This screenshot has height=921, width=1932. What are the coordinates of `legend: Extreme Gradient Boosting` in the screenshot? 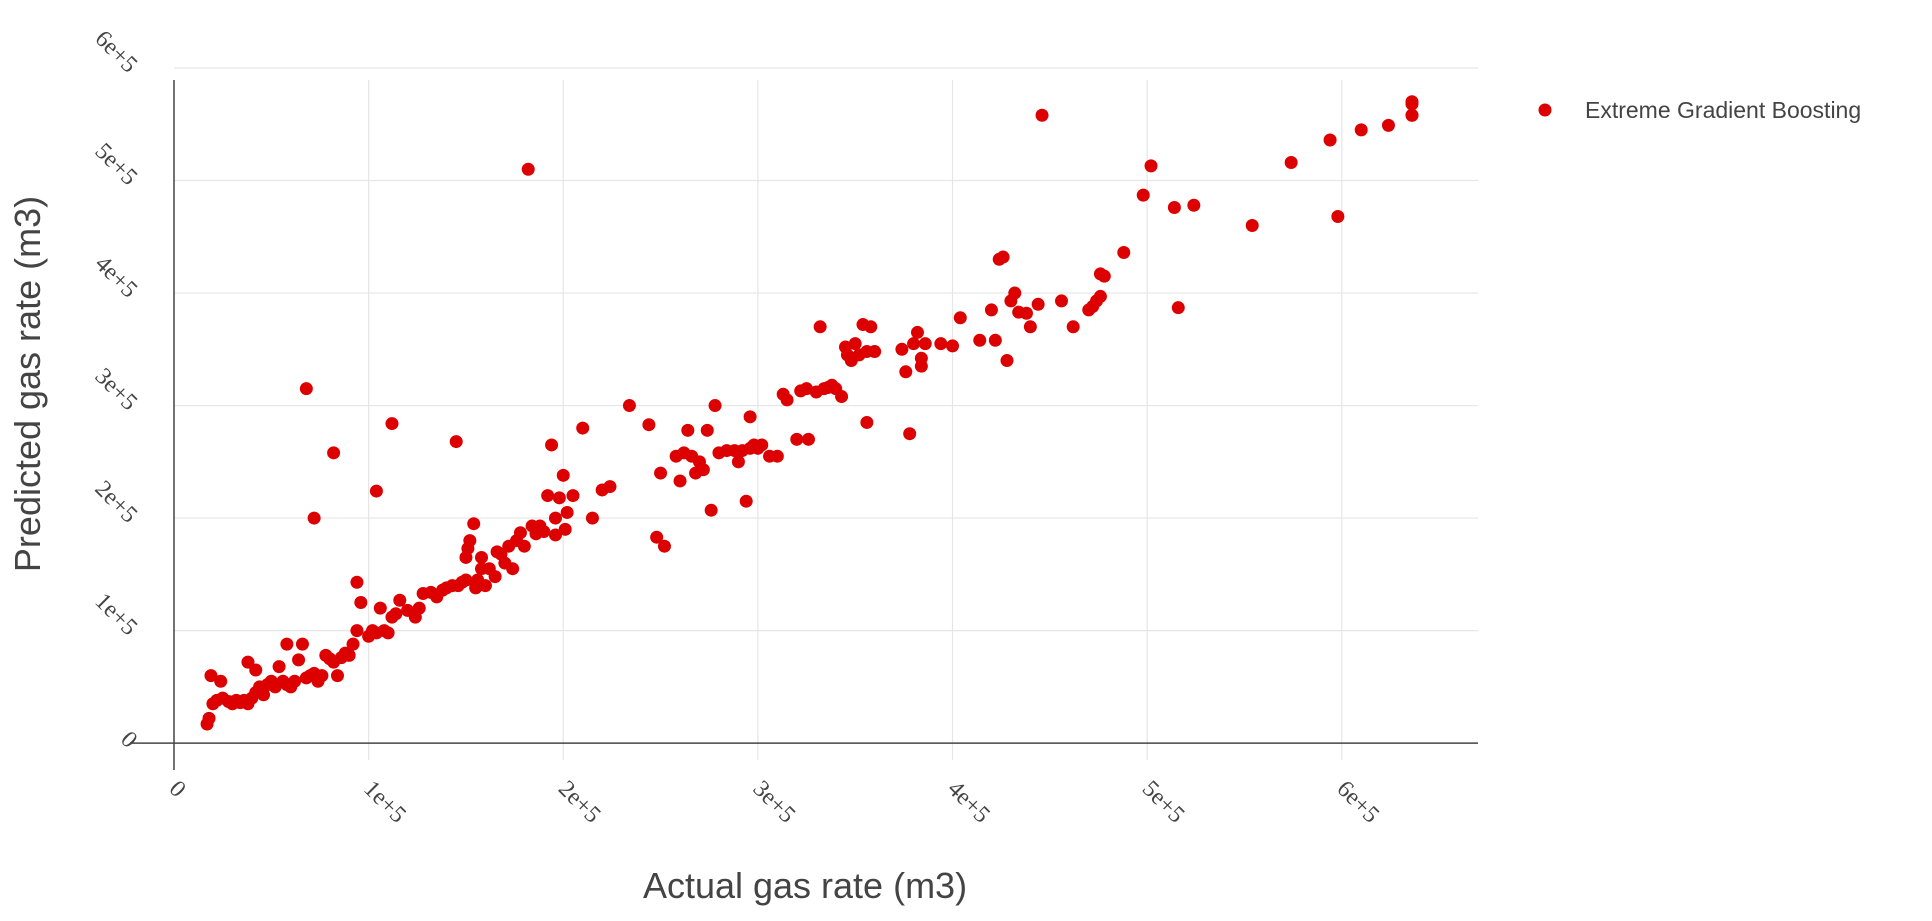 It's located at (1700, 110).